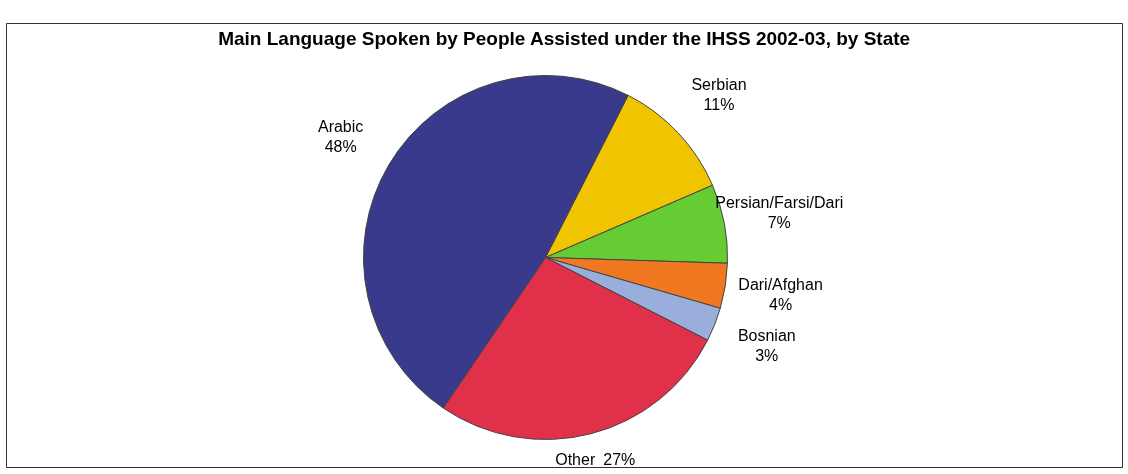  I want to click on data-label: 27%, so click(619, 460).